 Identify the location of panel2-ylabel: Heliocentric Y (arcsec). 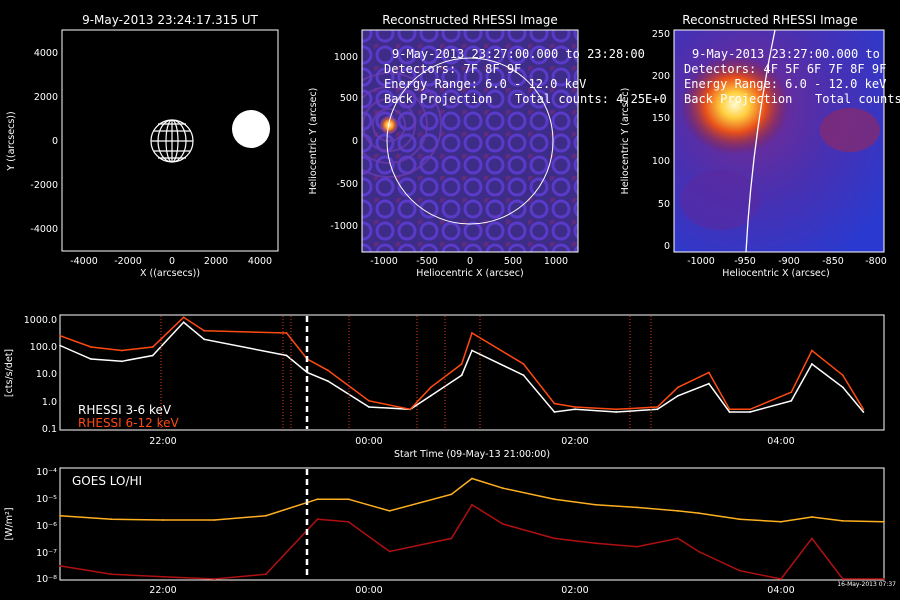
(313, 141).